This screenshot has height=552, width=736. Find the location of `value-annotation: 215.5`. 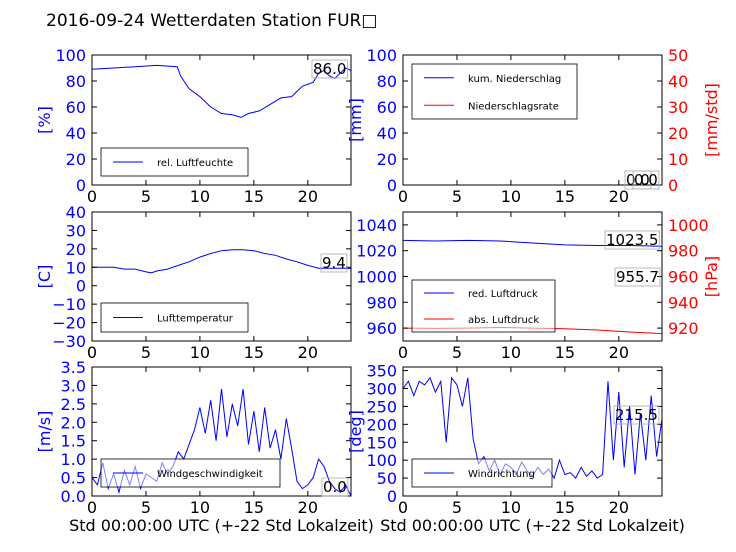

value-annotation: 215.5 is located at coordinates (636, 415).